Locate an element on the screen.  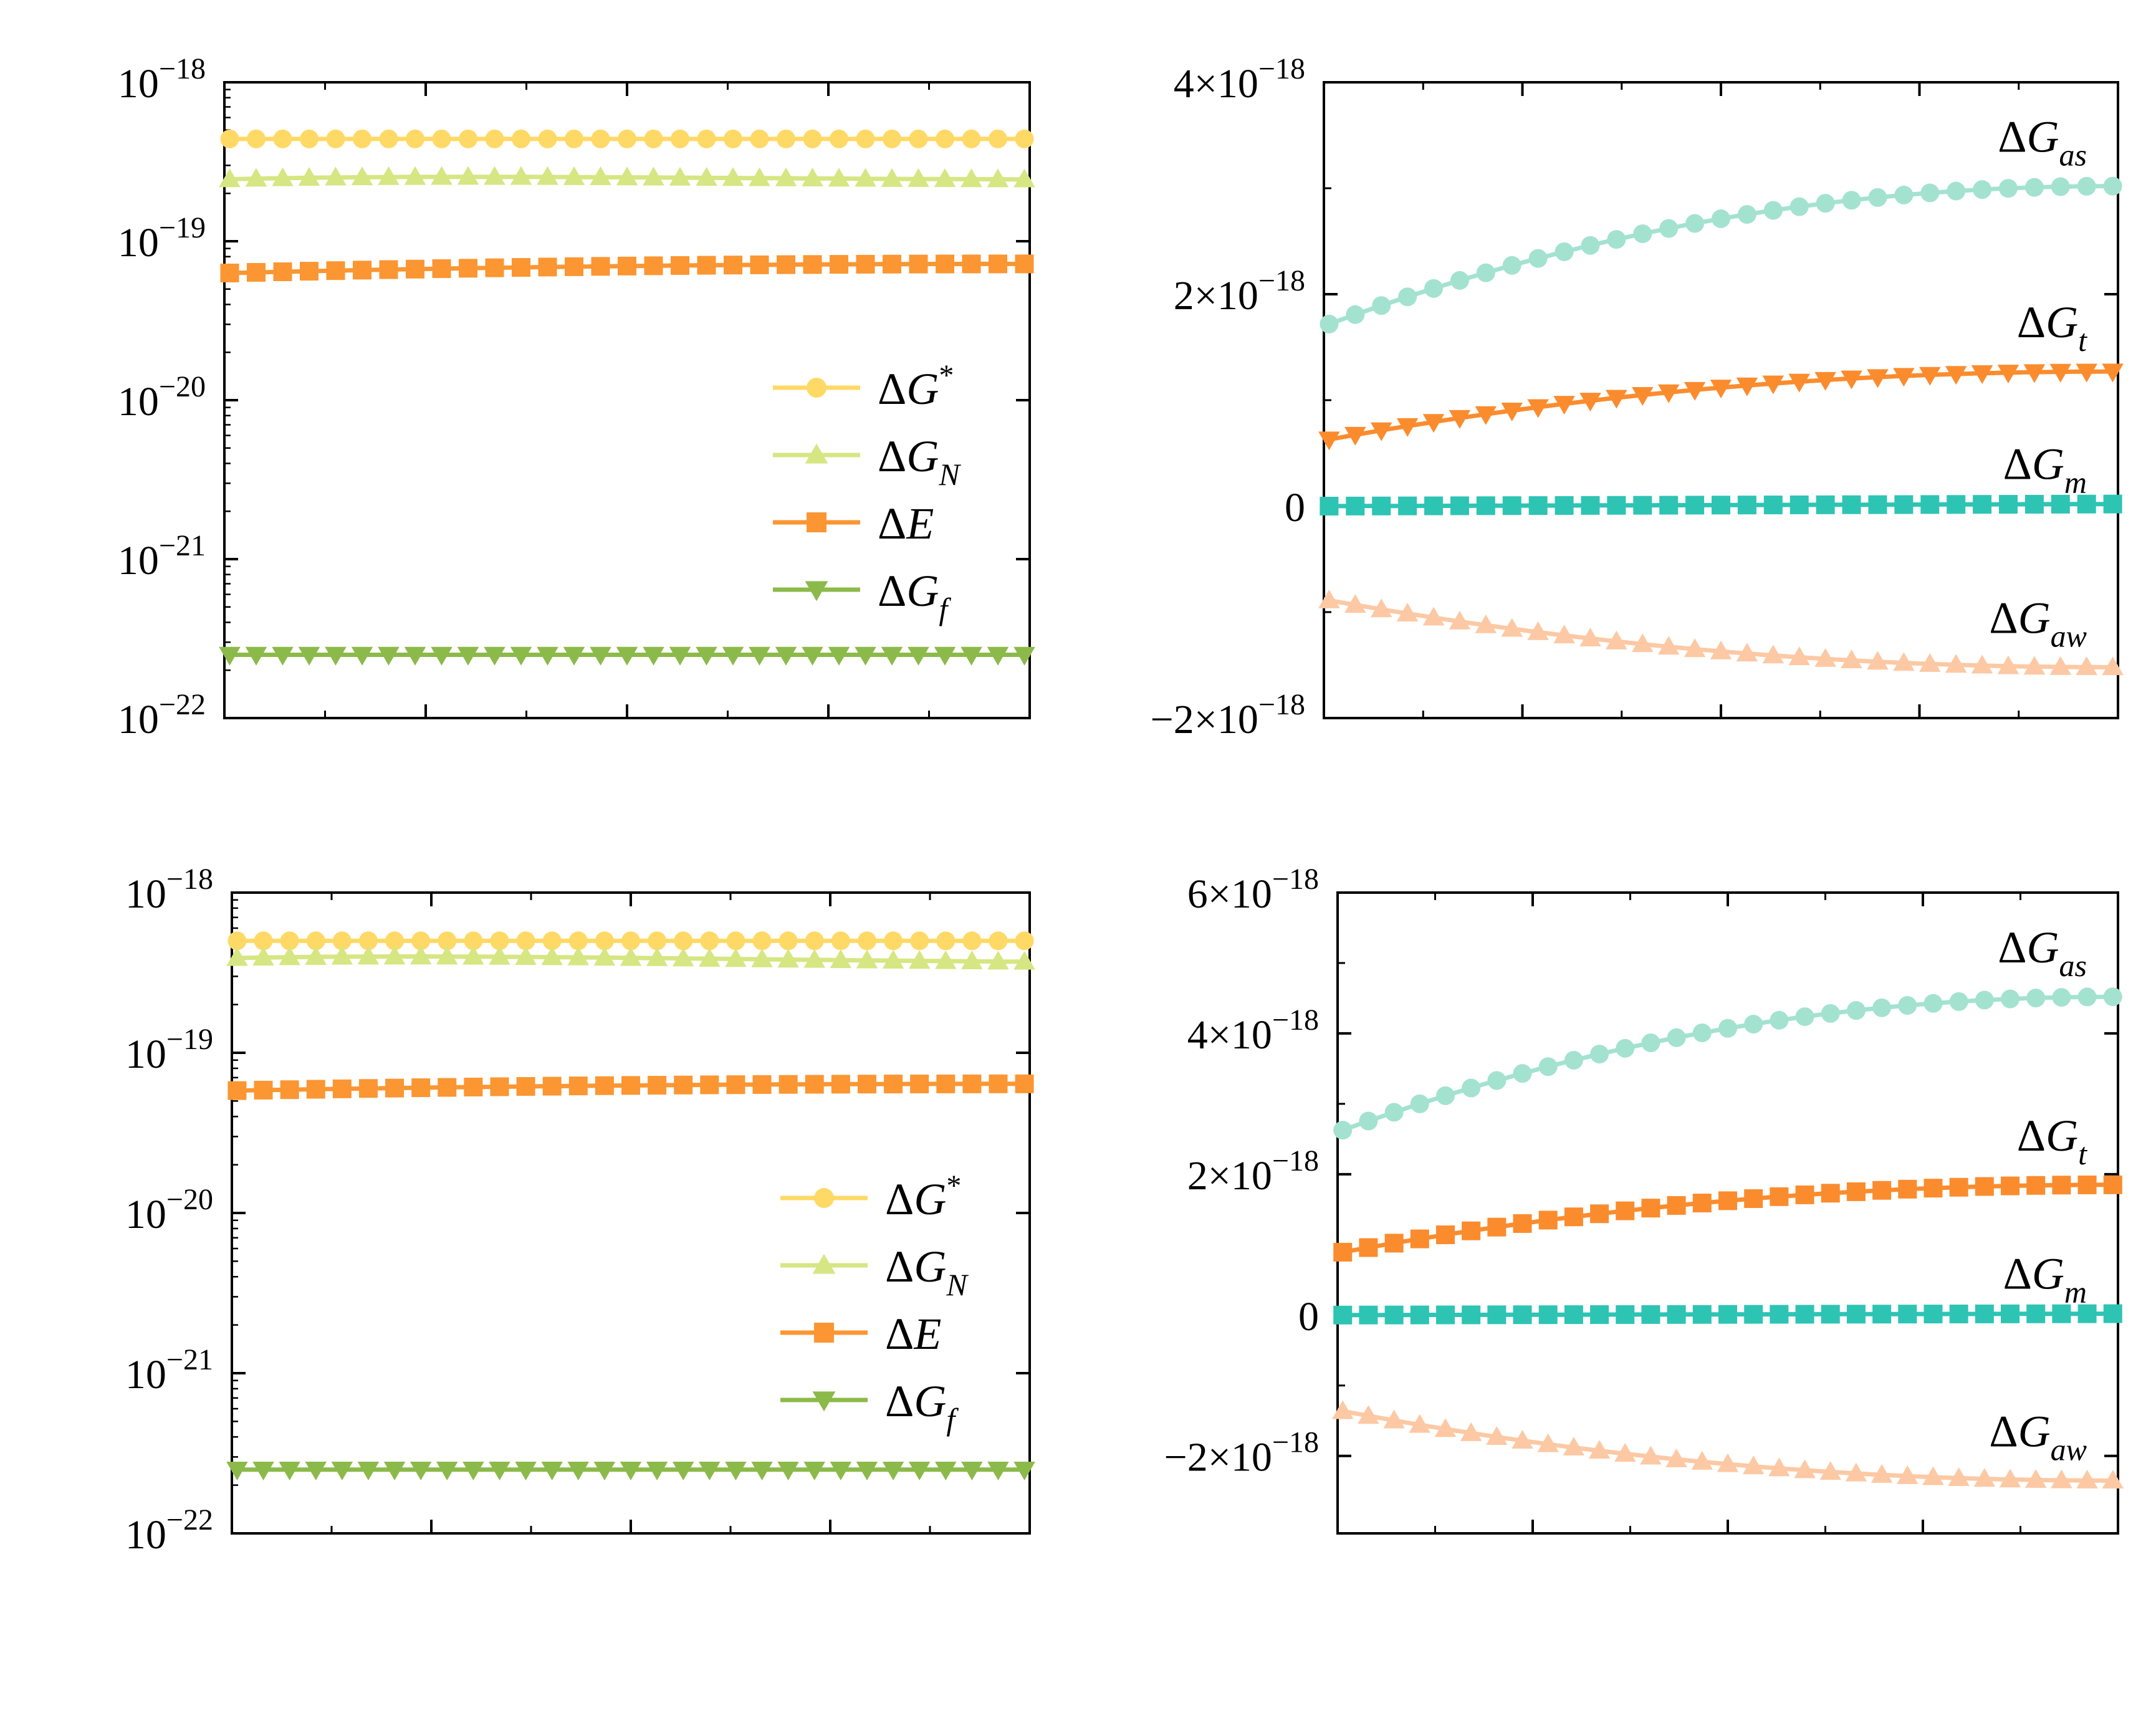
legend-label-a-dG_N-delta: Δ is located at coordinates (892, 456).